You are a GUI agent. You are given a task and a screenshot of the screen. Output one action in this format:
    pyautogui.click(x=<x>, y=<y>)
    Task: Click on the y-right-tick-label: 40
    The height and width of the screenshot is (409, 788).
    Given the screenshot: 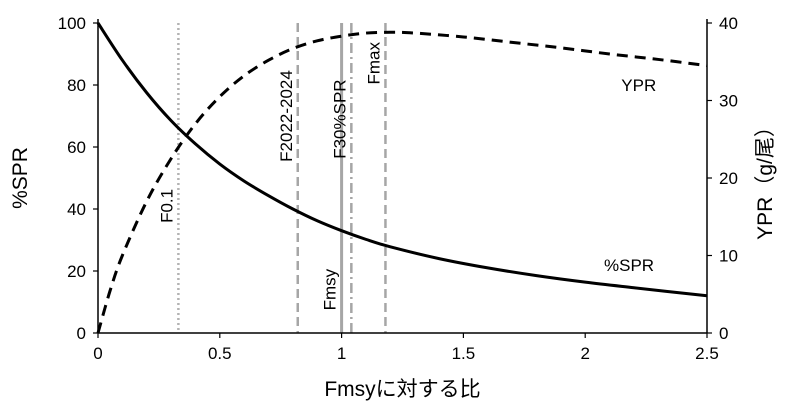 What is the action you would take?
    pyautogui.click(x=728, y=23)
    